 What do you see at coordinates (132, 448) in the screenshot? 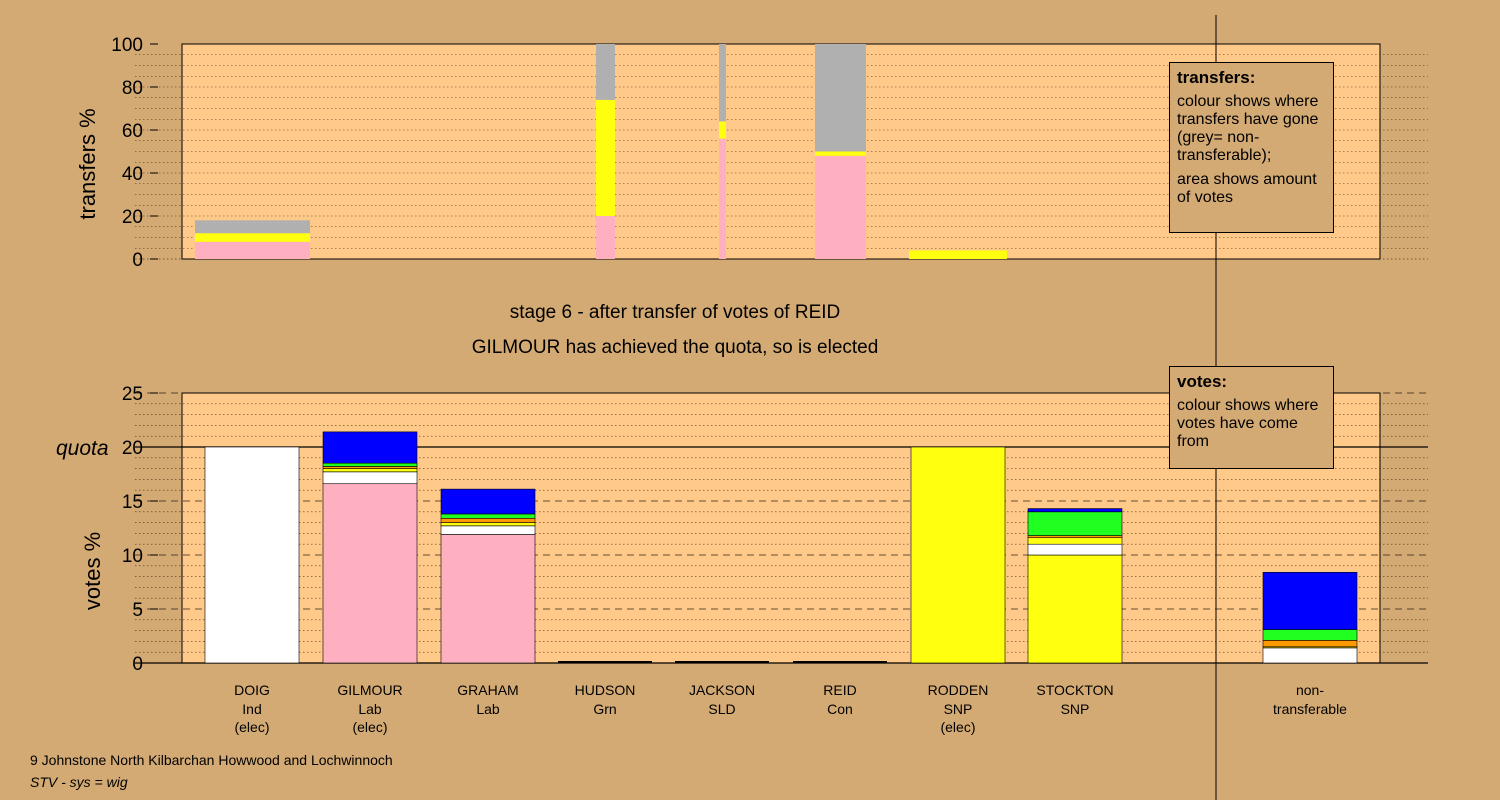
I see `votes-tick-label: 20` at bounding box center [132, 448].